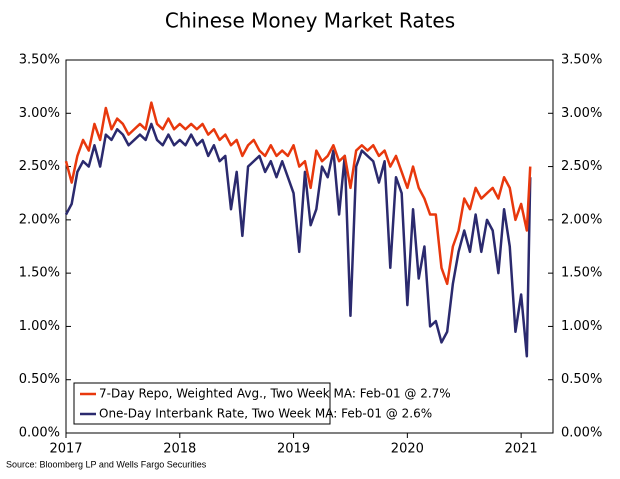  Describe the element at coordinates (581, 273) in the screenshot. I see `y2-tick-label: 1.50%` at that location.